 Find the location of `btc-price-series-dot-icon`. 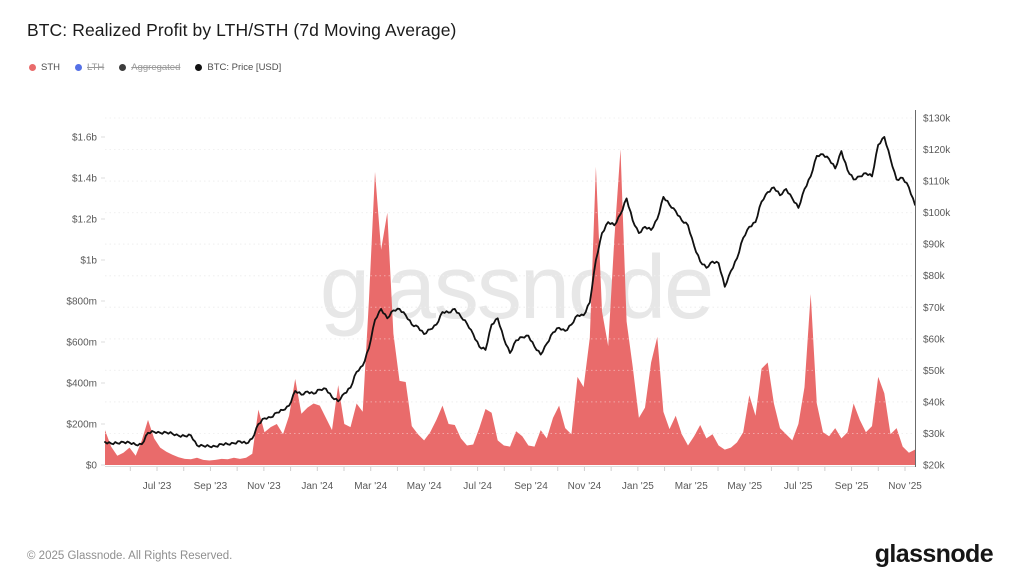

btc-price-series-dot-icon is located at coordinates (199, 68).